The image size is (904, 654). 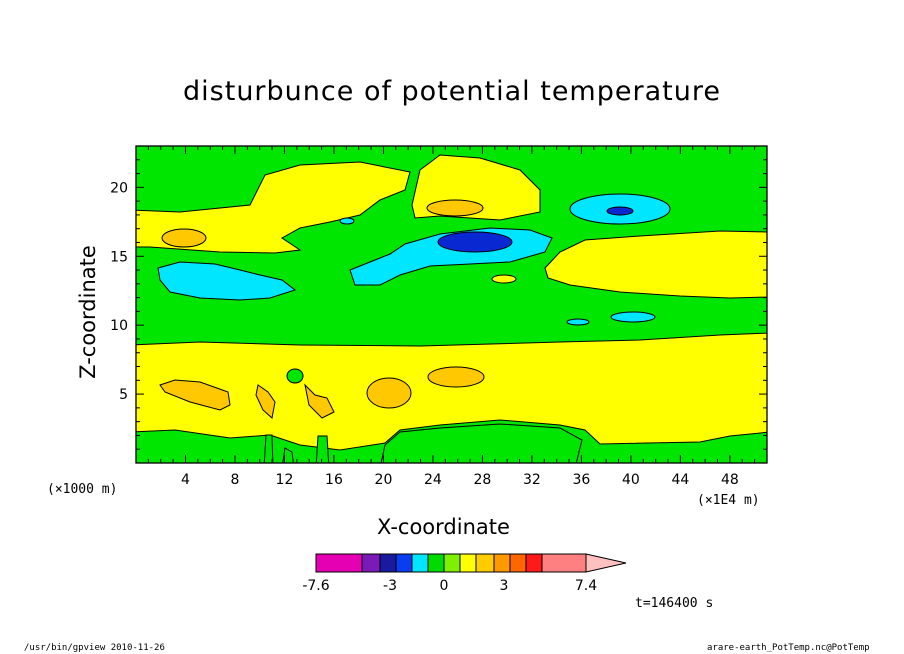 I want to click on footer-left: /usr/bin/gpview 2010-11-26, so click(x=94, y=648).